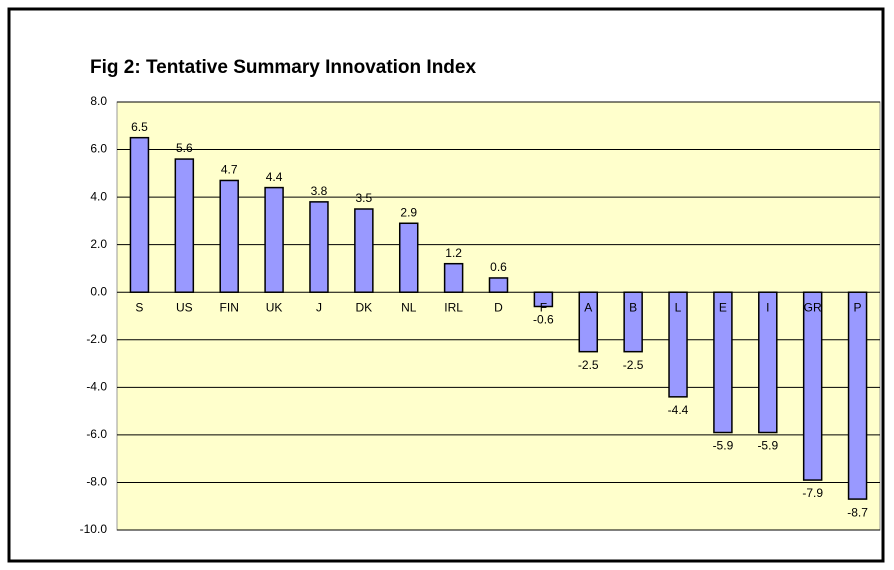 The height and width of the screenshot is (570, 894). I want to click on value-label: 3.8, so click(319, 191).